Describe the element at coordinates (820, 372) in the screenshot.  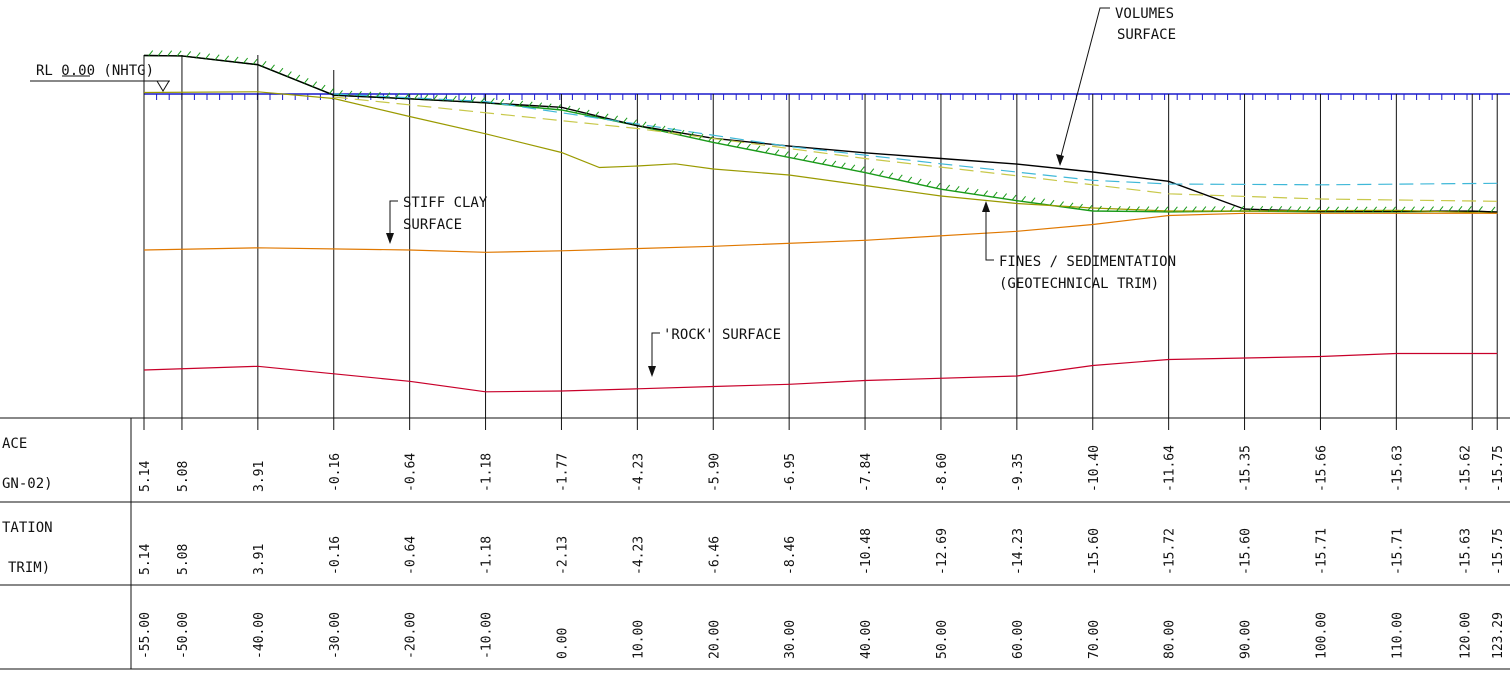
I see `series-rock` at that location.